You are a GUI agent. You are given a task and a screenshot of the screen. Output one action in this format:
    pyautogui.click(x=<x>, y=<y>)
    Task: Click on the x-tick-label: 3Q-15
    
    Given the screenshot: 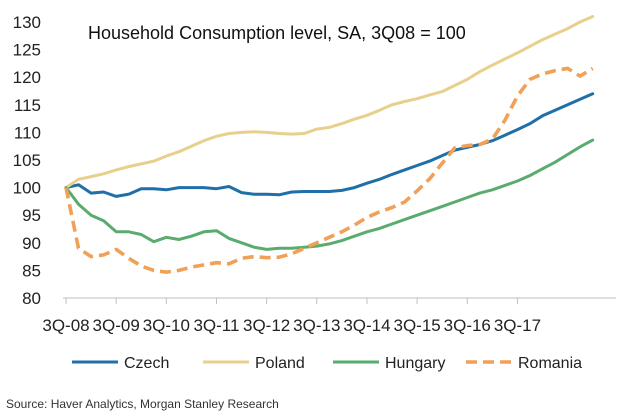 What is the action you would take?
    pyautogui.click(x=416, y=325)
    